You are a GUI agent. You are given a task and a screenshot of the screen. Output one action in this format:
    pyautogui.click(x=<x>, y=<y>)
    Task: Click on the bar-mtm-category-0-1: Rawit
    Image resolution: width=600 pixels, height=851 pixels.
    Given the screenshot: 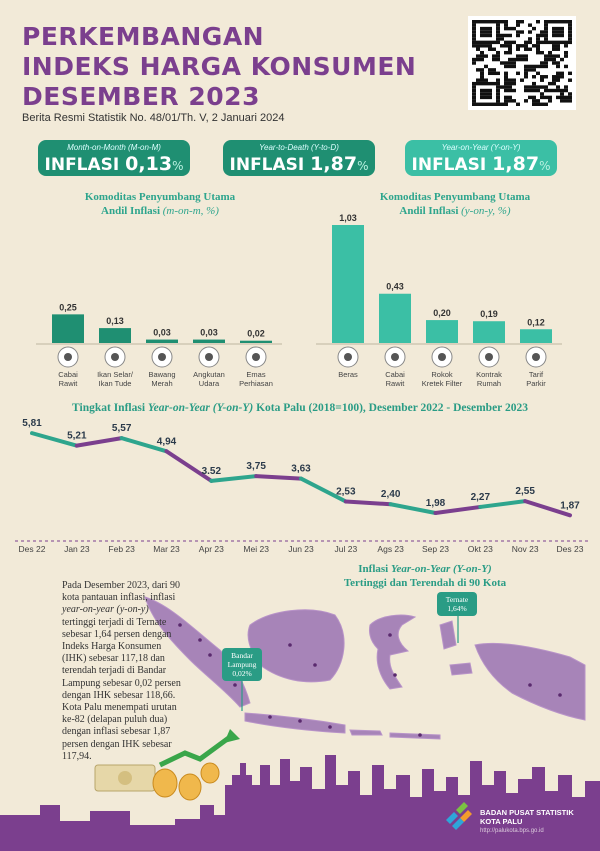 What is the action you would take?
    pyautogui.click(x=69, y=383)
    